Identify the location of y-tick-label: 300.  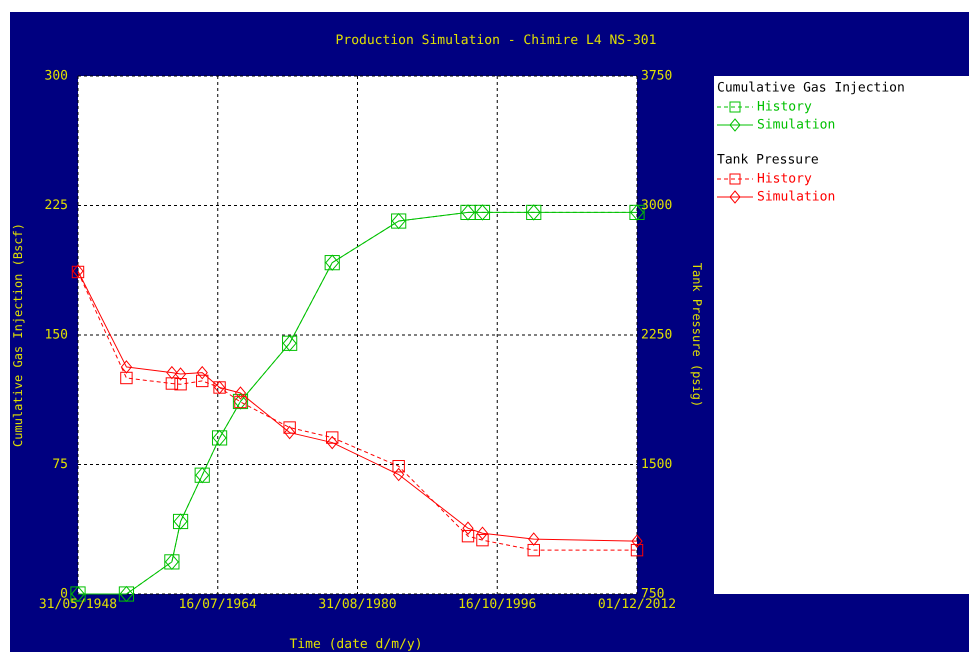
(56, 76).